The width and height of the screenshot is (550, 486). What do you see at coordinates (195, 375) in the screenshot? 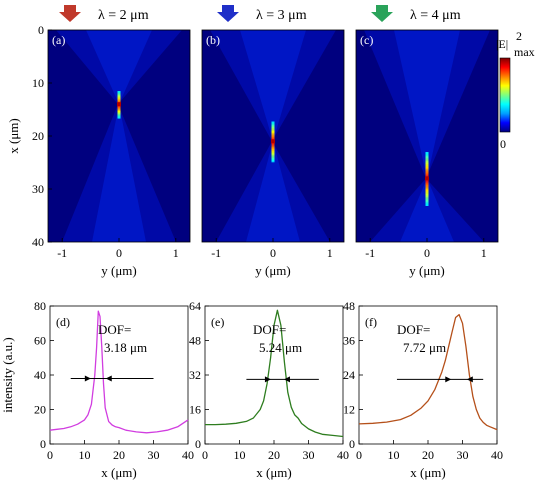
I see `y-tick-label: 32` at bounding box center [195, 375].